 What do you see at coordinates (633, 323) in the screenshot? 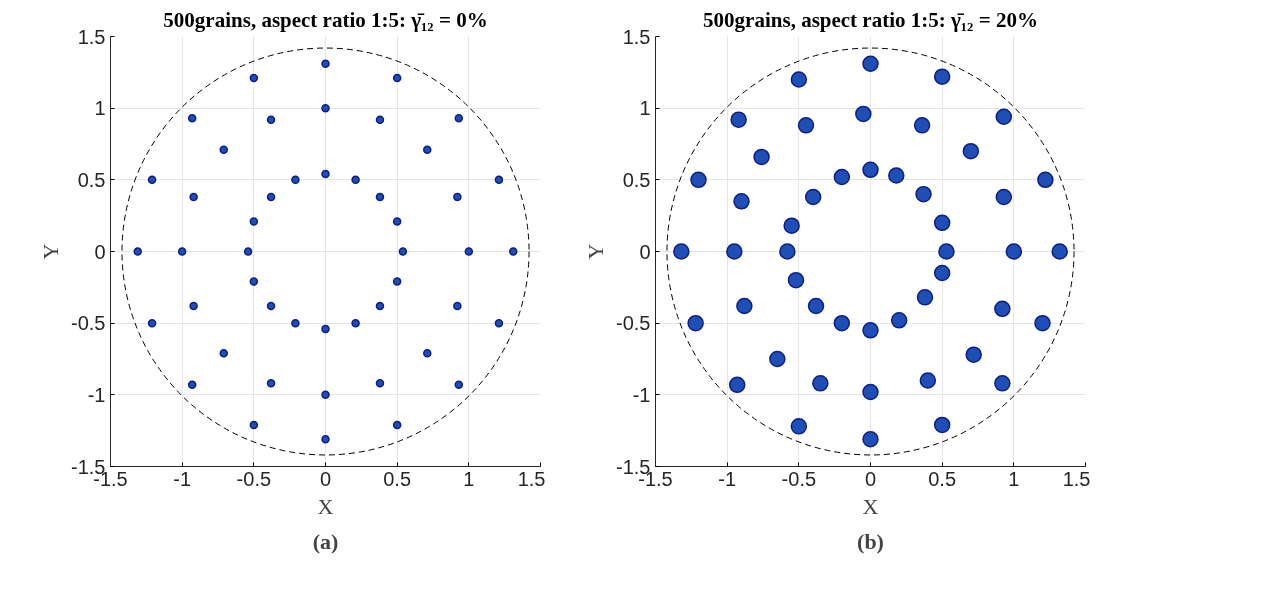
I see `y-tick-label: -0.5` at bounding box center [633, 323].